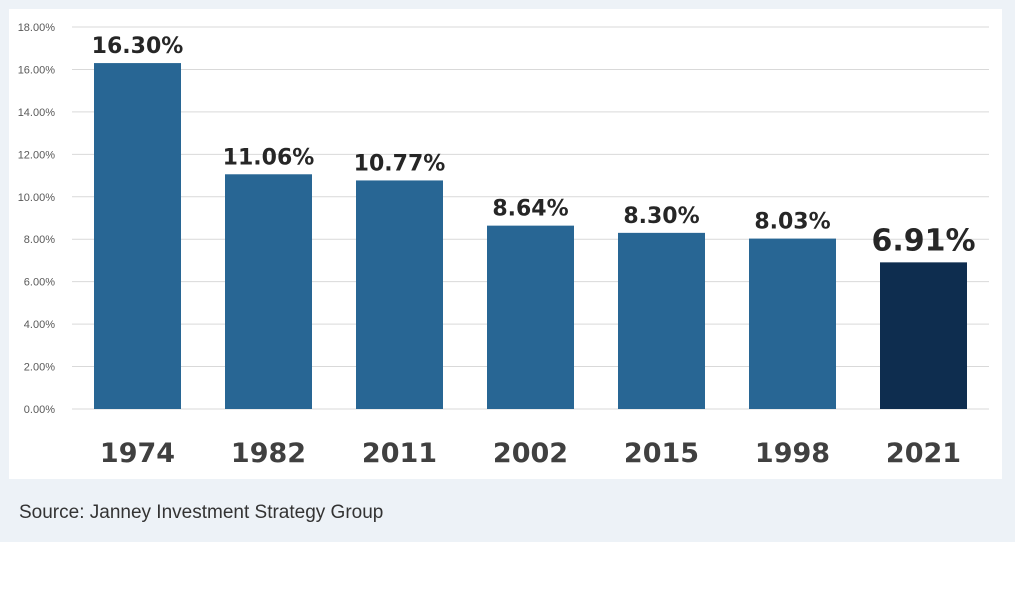 This screenshot has width=1015, height=589. What do you see at coordinates (39, 325) in the screenshot?
I see `y-tick-label: 4.00%` at bounding box center [39, 325].